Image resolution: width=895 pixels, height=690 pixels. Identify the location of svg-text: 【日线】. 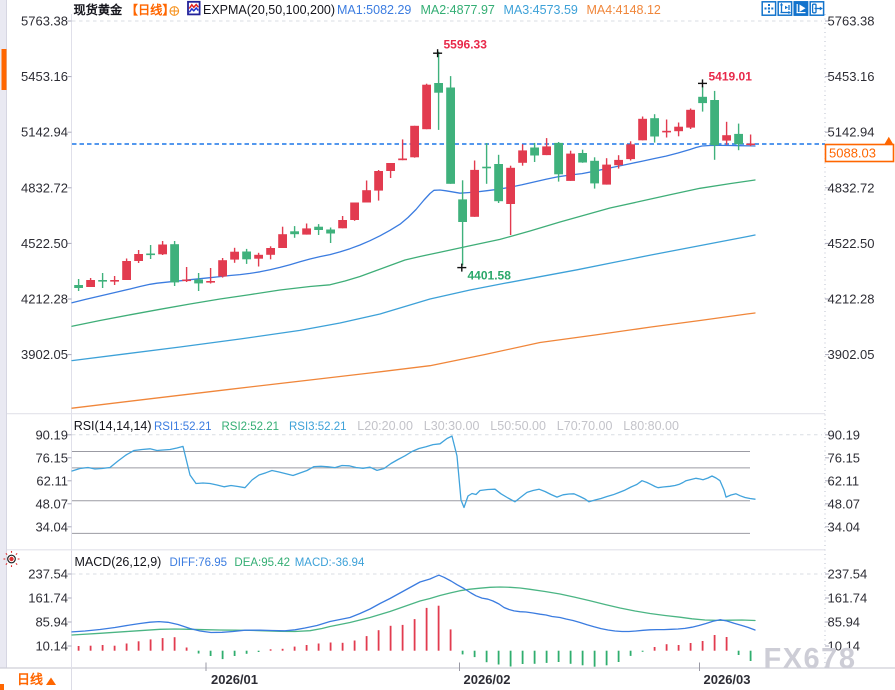
(150, 9).